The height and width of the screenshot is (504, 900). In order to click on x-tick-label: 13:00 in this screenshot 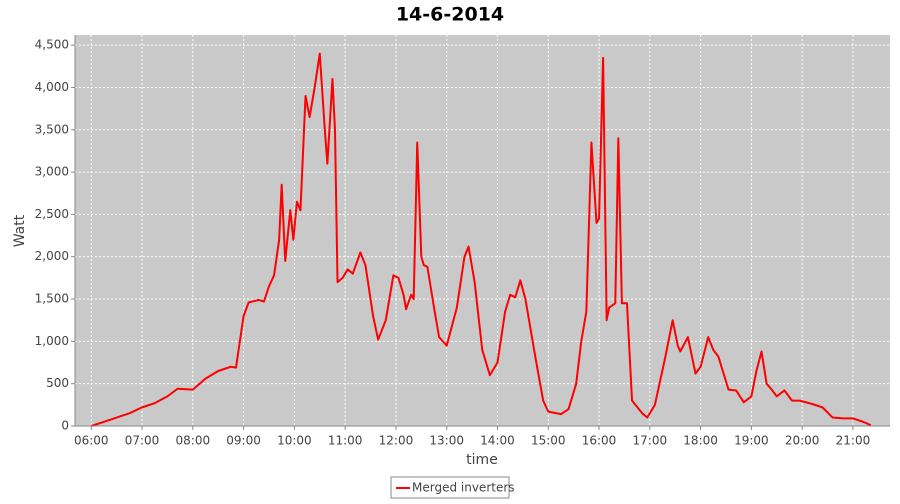, I will do `click(446, 441)`.